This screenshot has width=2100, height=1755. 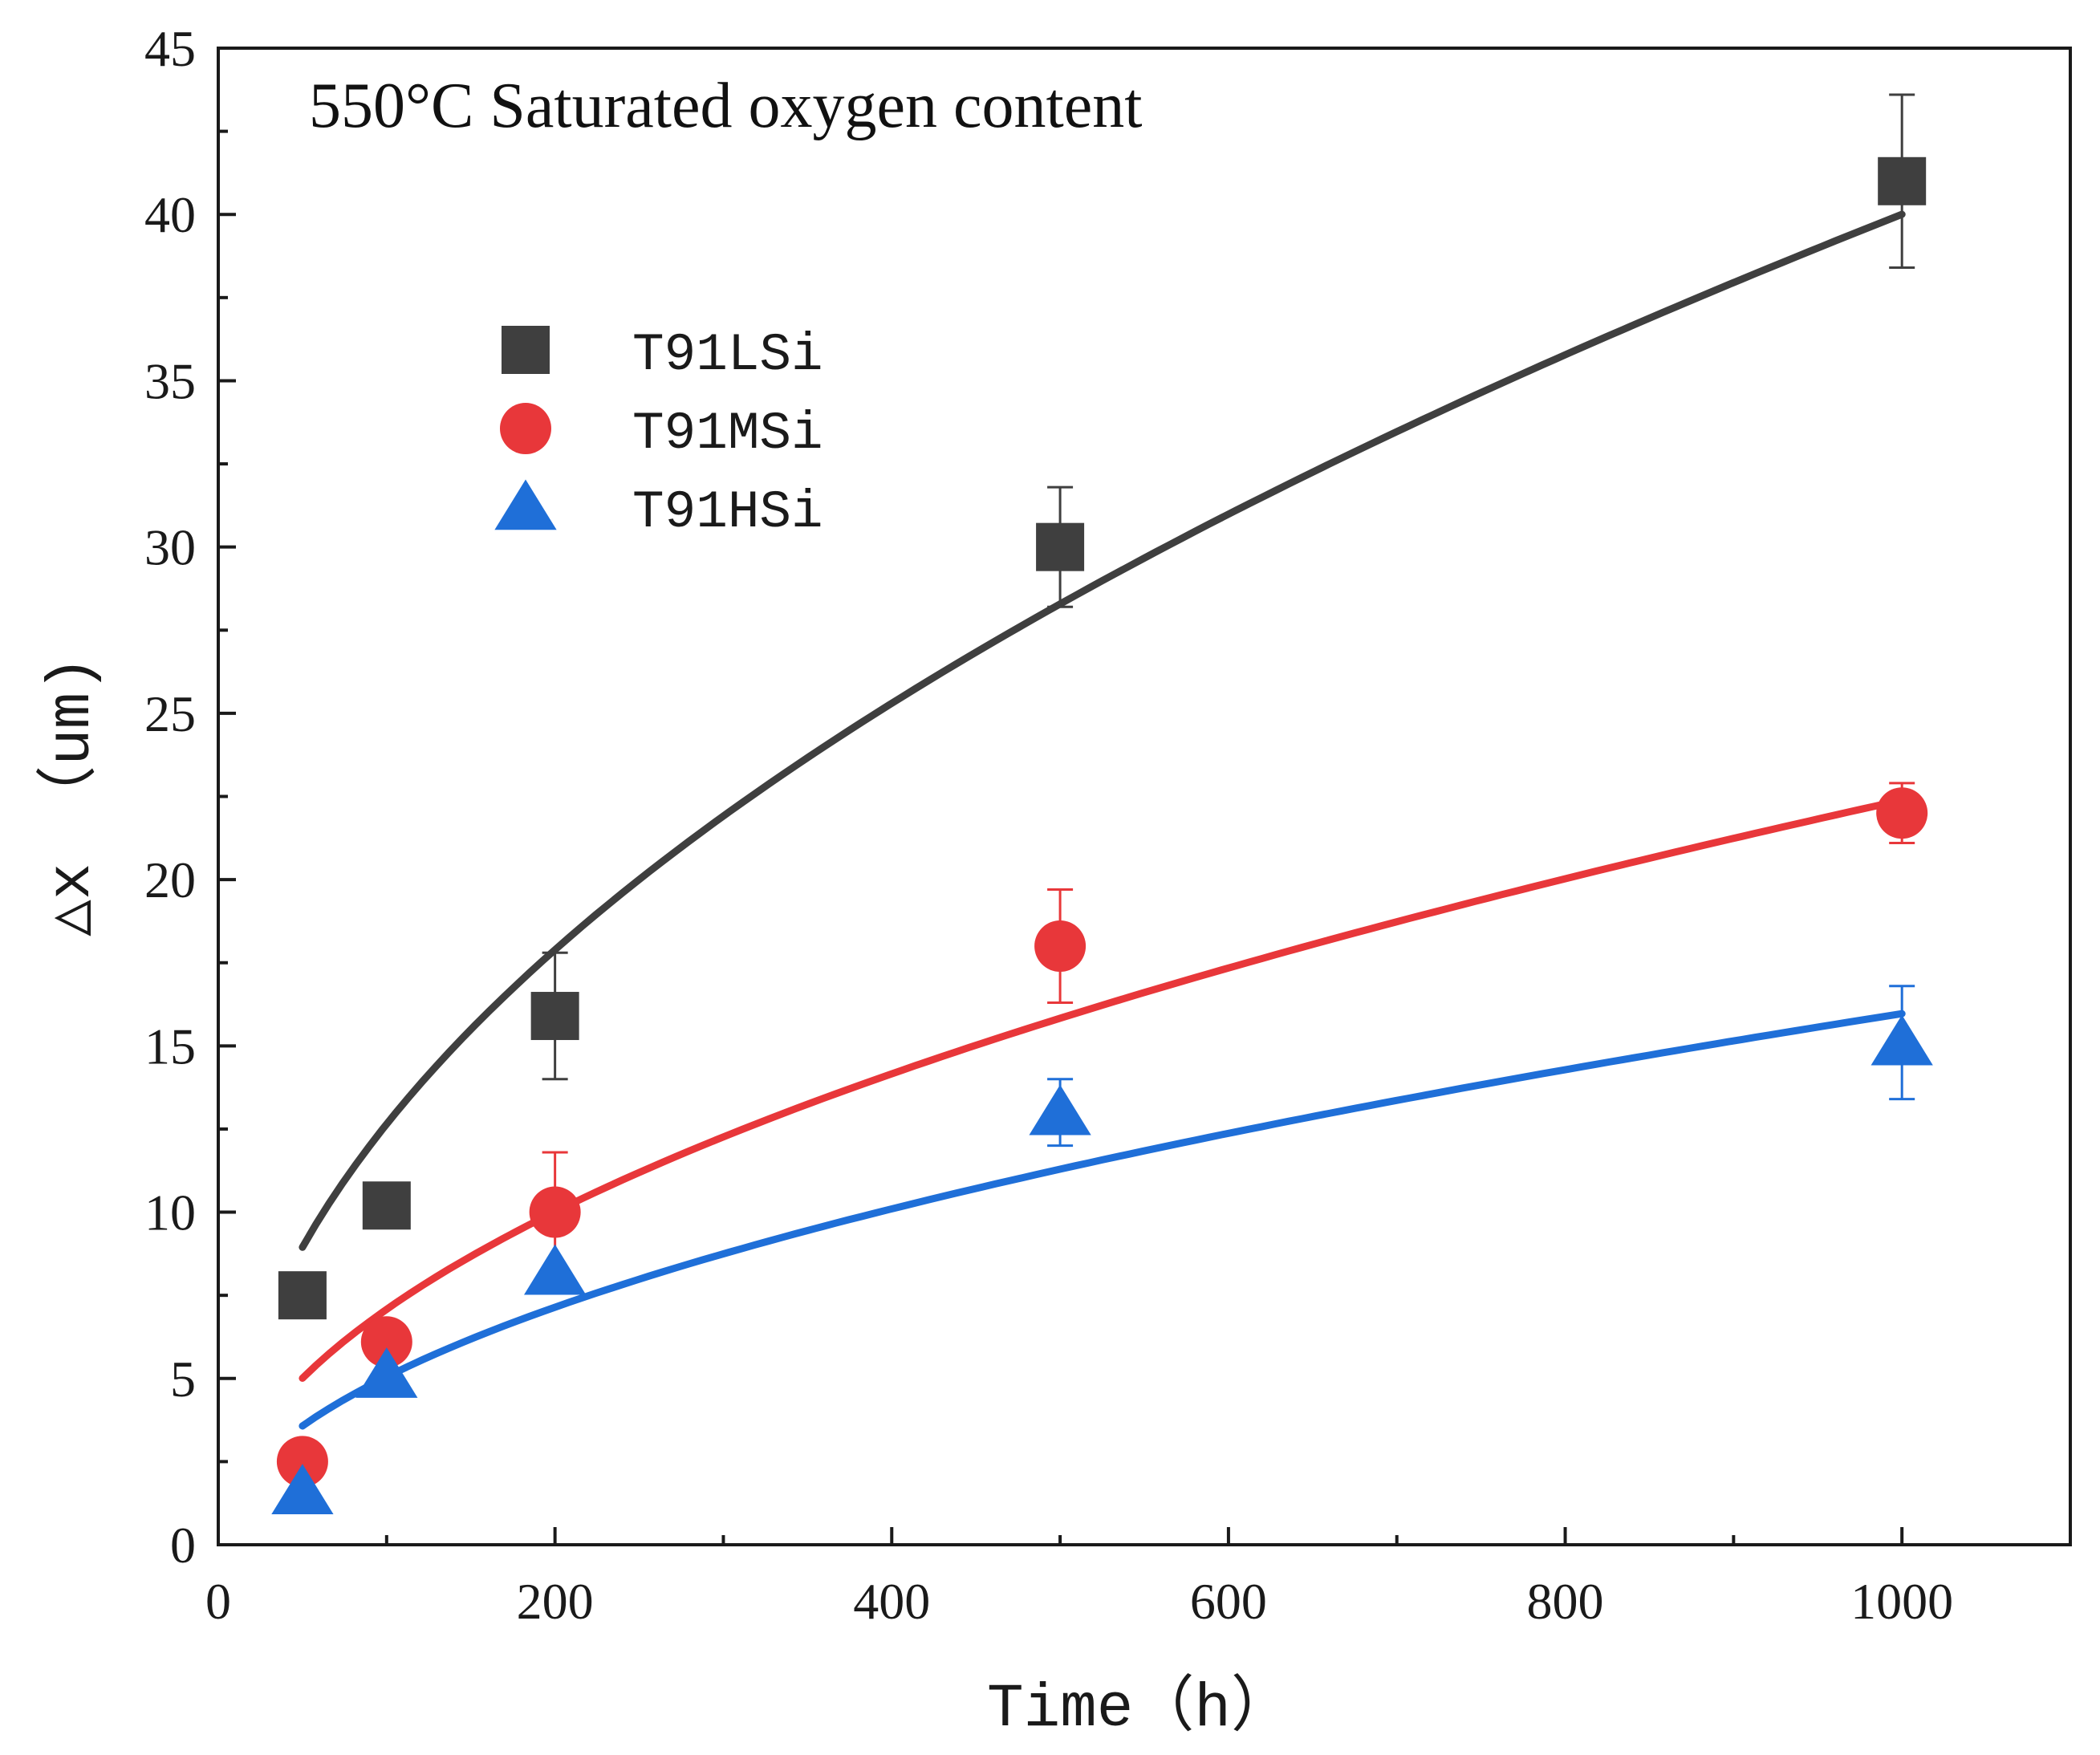 What do you see at coordinates (170, 214) in the screenshot?
I see `y-tick-label-40: 40` at bounding box center [170, 214].